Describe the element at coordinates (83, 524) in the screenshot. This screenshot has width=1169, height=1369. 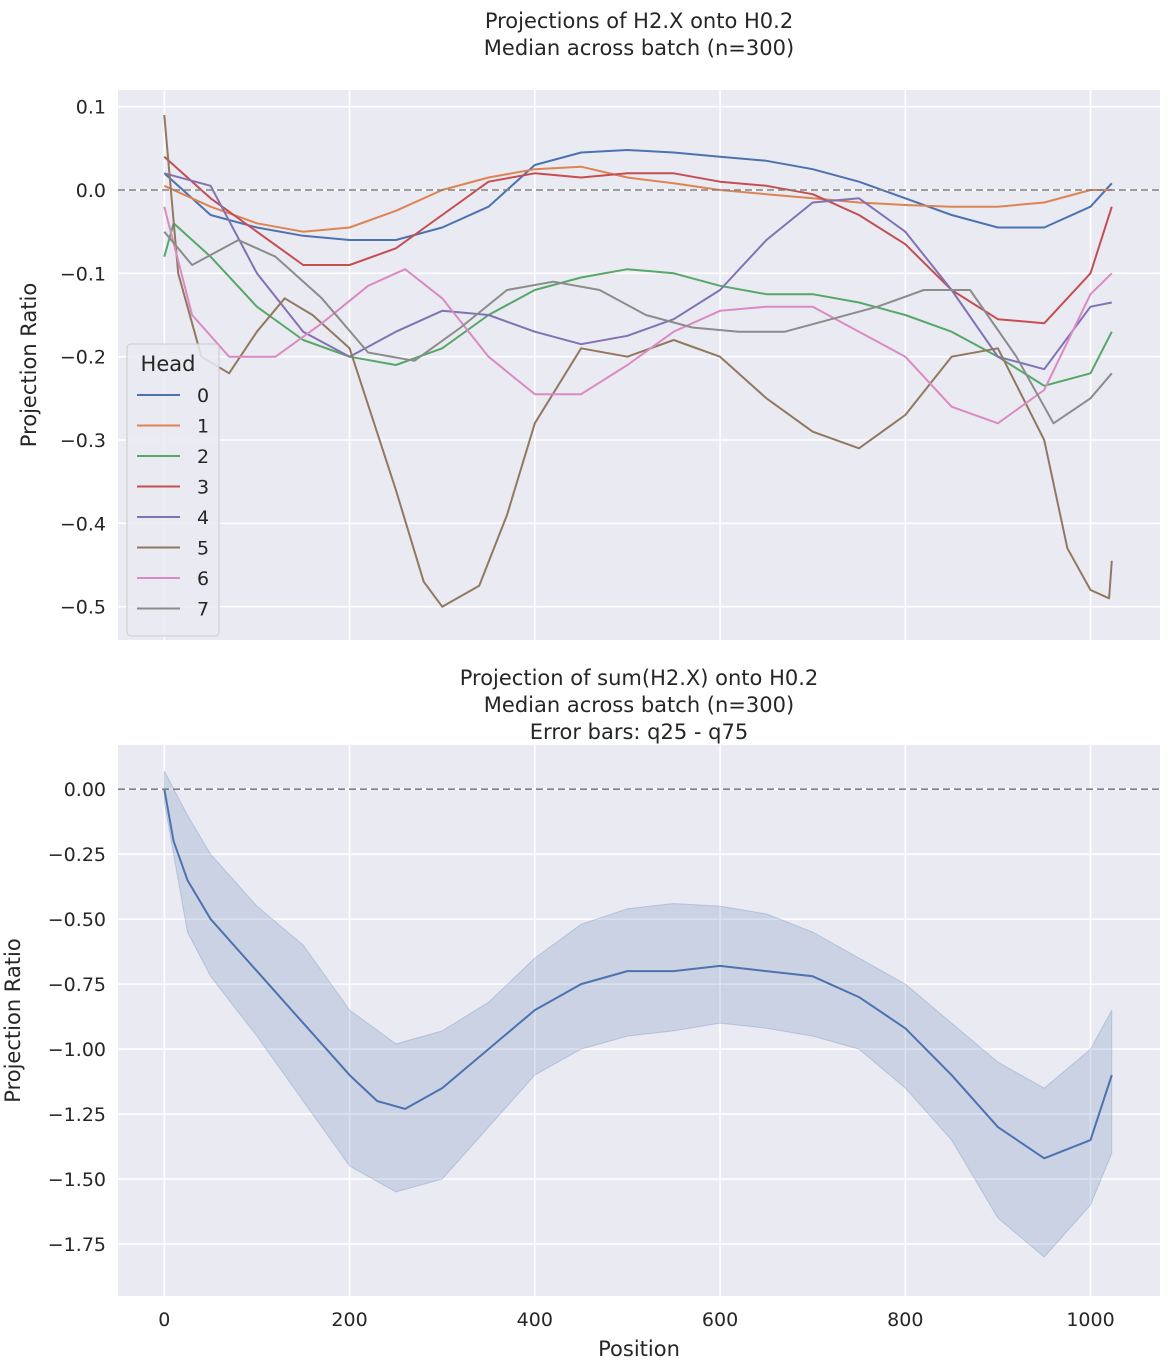
I see `y-tick-label: −0.4` at that location.